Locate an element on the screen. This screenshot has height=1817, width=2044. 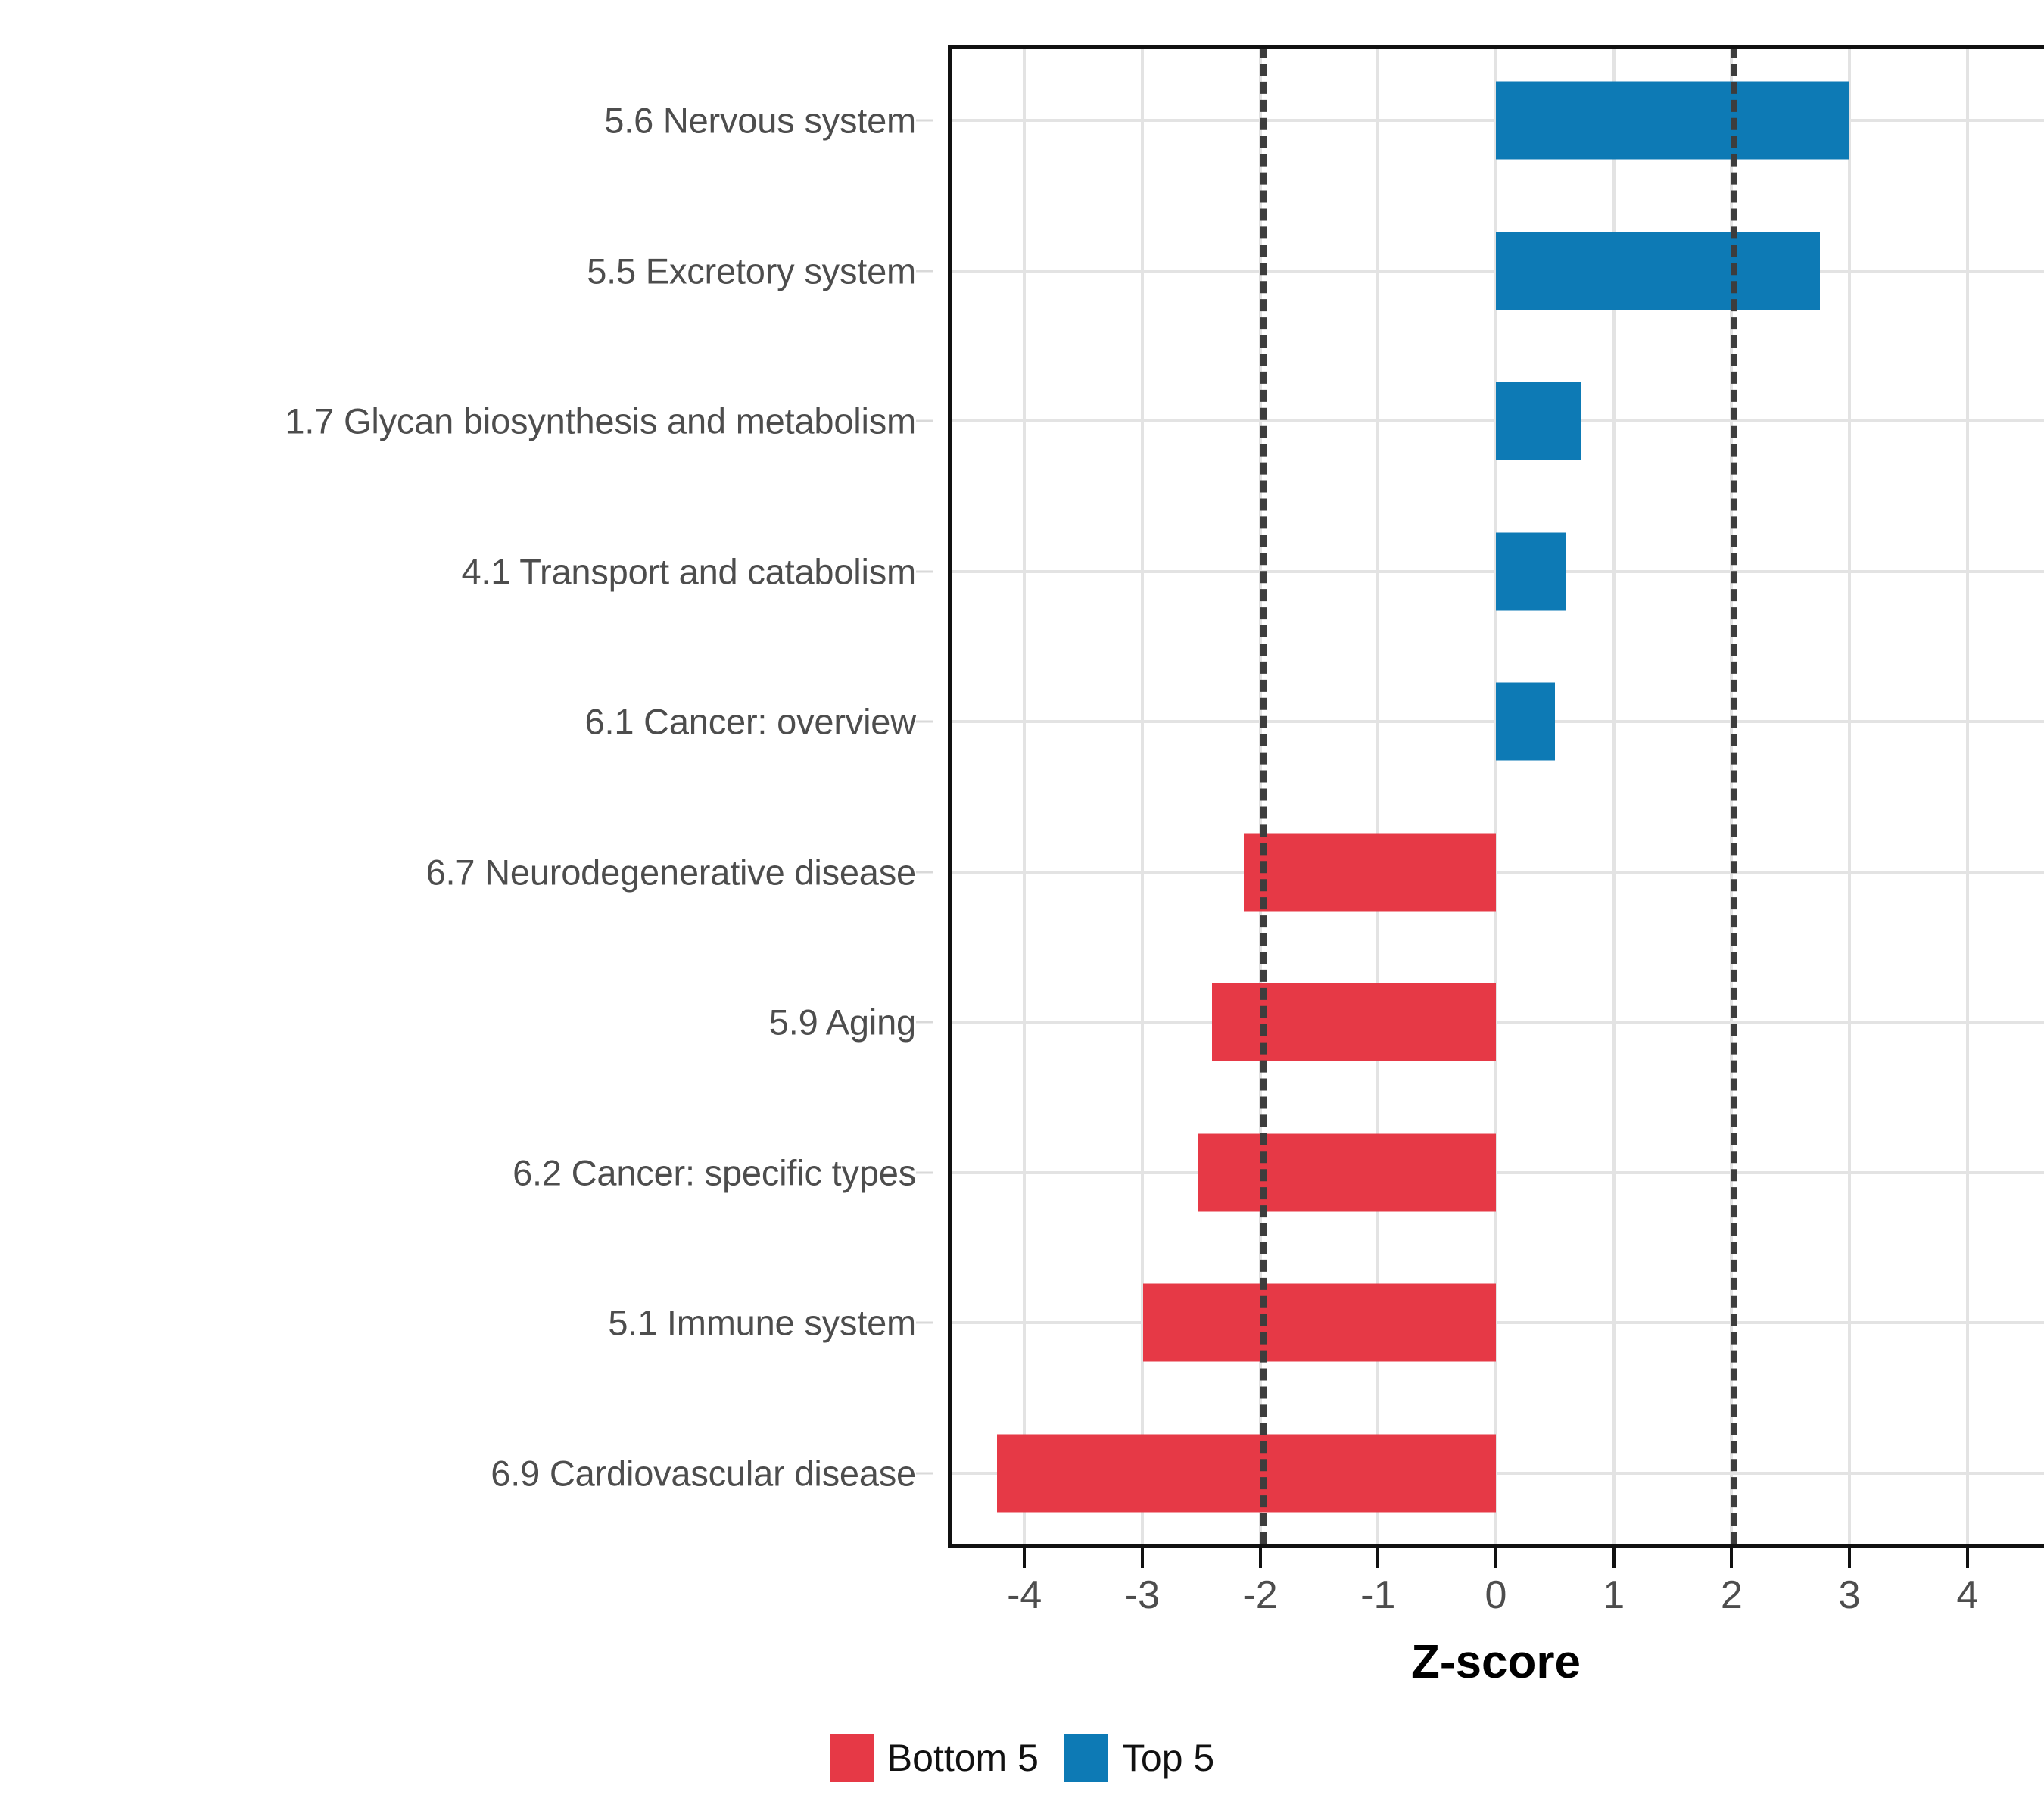
x-axis-line is located at coordinates (1496, 1546).